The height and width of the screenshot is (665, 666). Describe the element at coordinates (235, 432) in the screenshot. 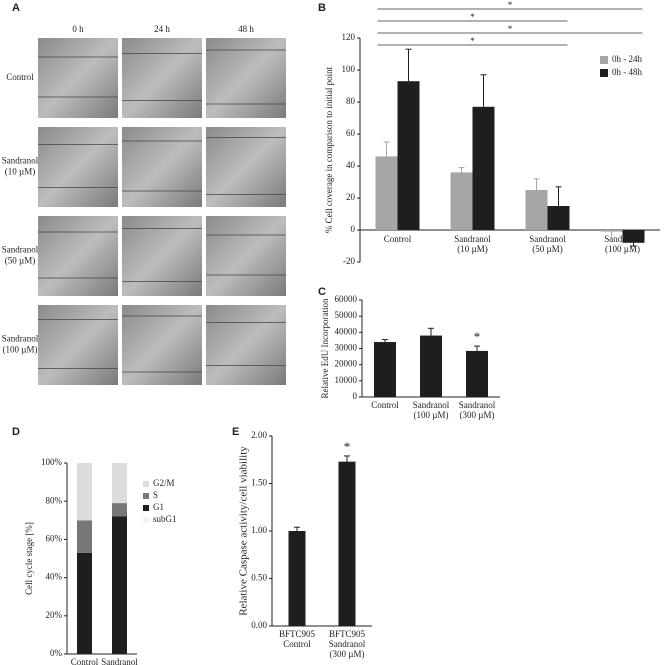

I see `panel-label: E` at that location.